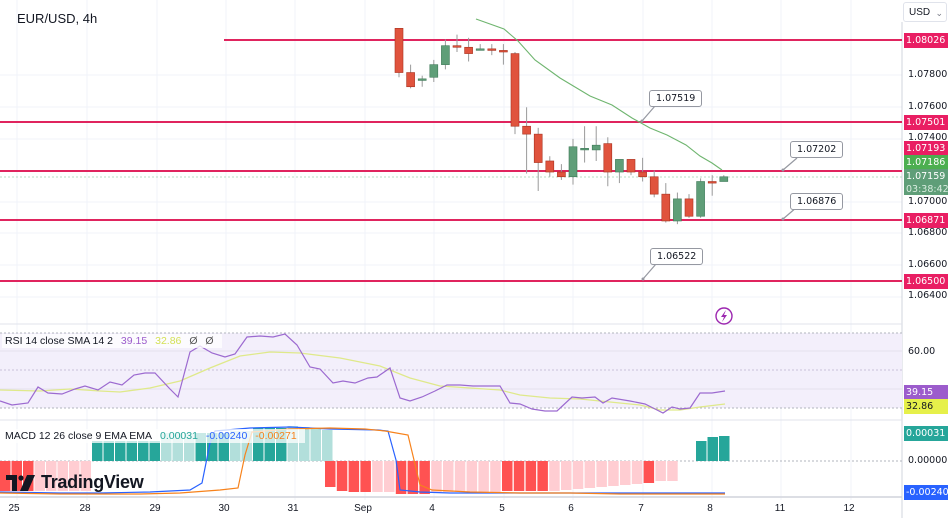 The image size is (950, 518). I want to click on macd-value: -0.00240, so click(226, 436).